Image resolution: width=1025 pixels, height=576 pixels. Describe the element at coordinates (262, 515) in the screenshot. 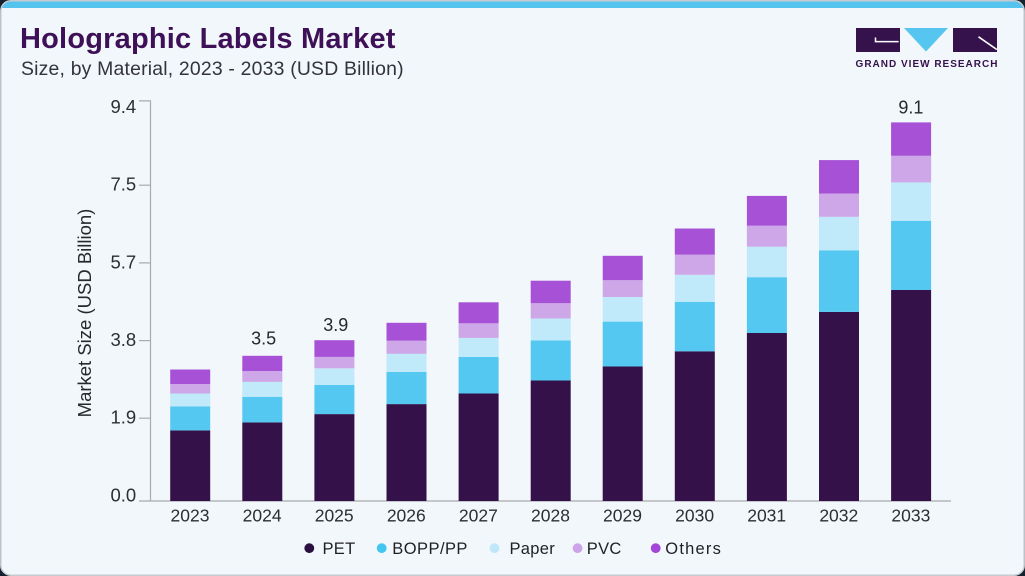

I see `svg-text: 2024` at that location.